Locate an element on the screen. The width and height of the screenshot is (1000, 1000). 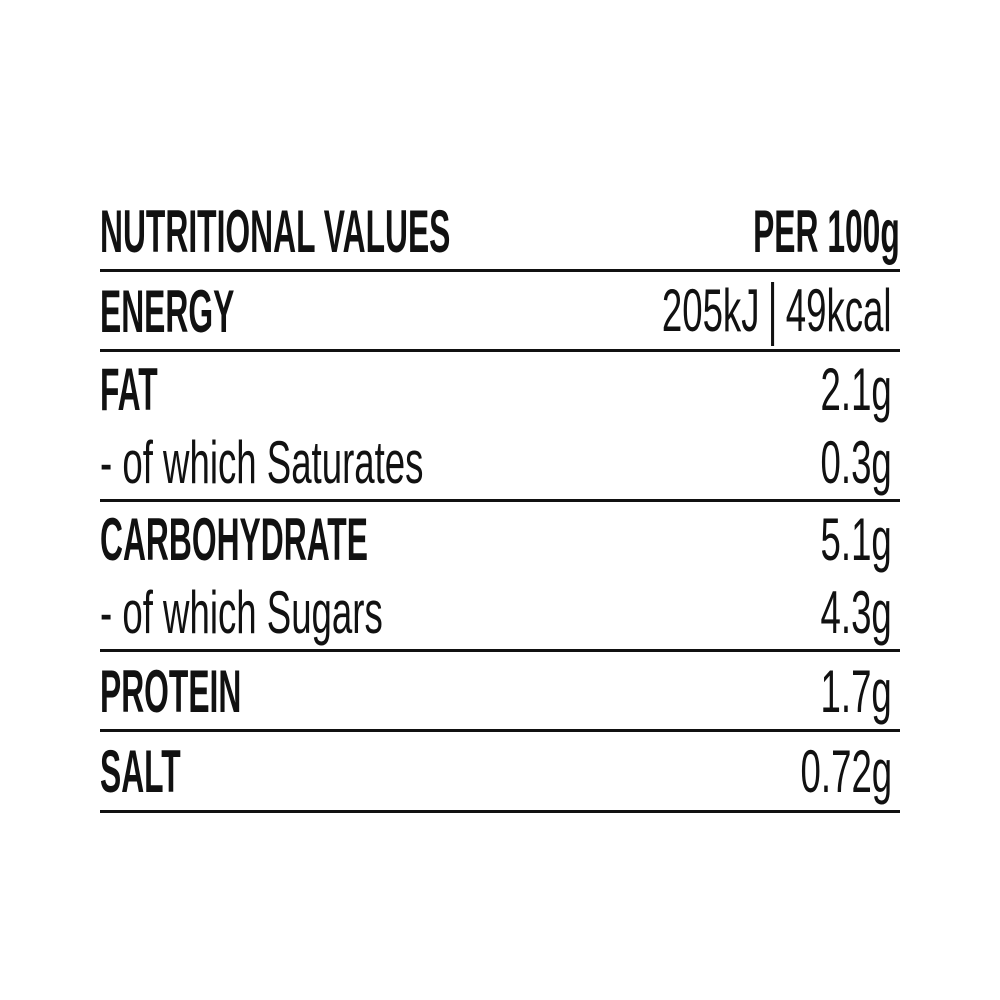
saturates-label: - of which Saturates is located at coordinates (262, 463).